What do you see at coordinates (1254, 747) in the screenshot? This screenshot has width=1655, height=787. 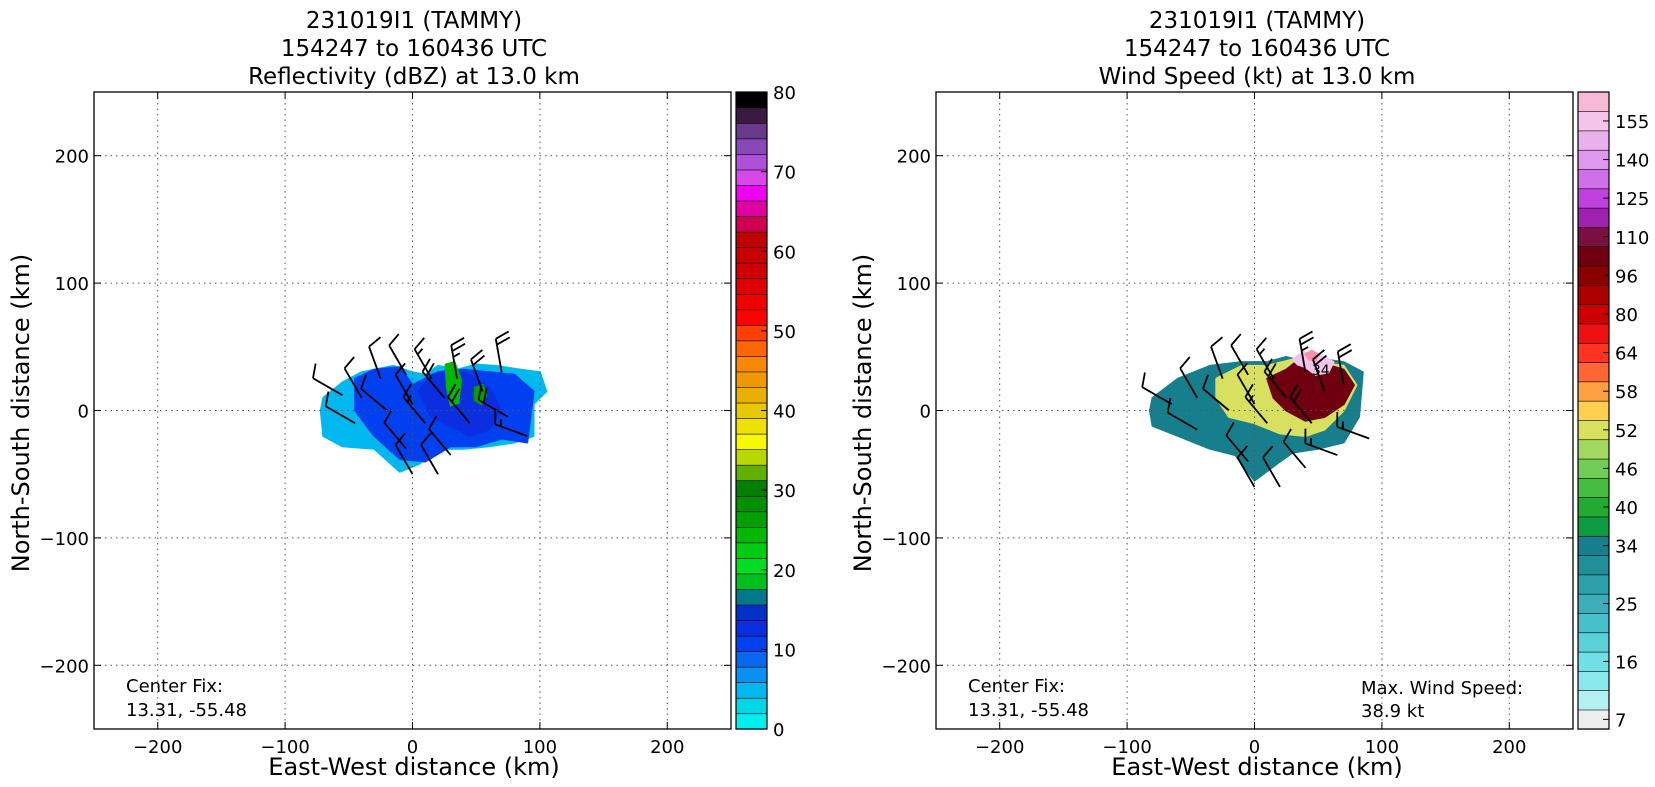 I see `wind-x-tick-label: 0` at bounding box center [1254, 747].